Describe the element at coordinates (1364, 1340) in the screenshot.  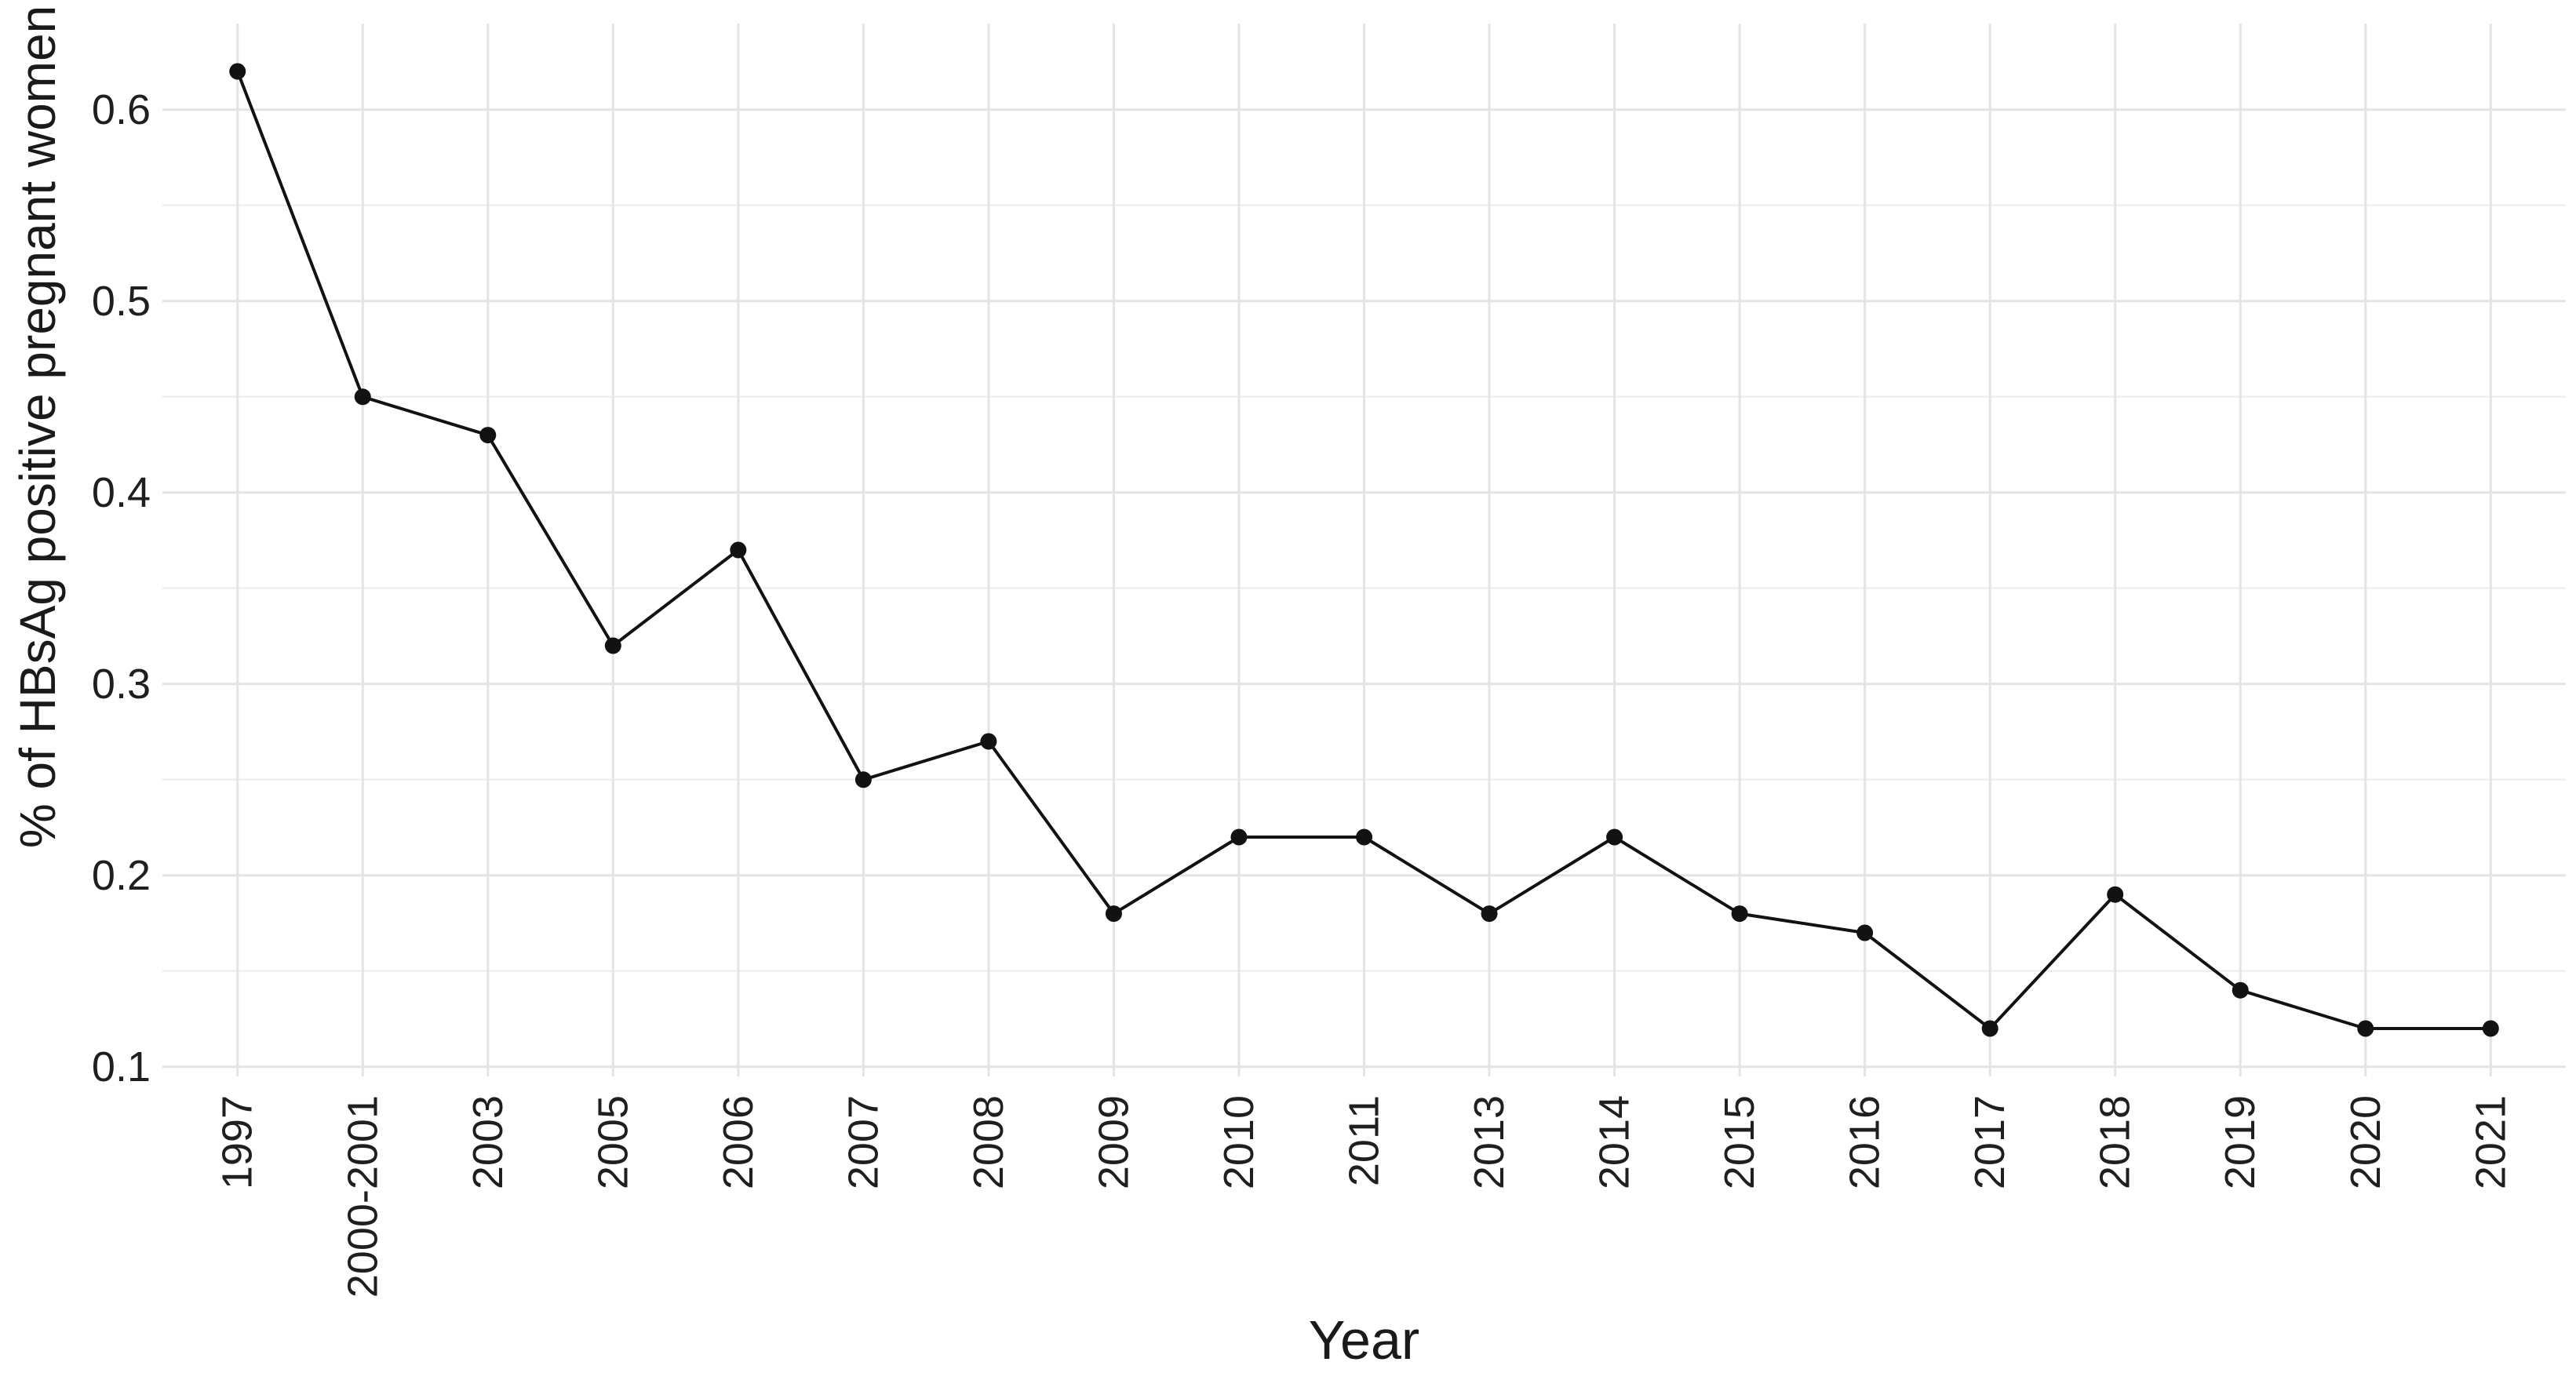
I see `x-axis-title: Year` at that location.